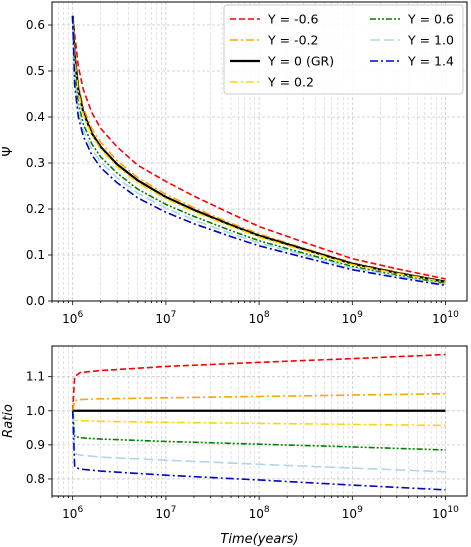 This screenshot has width=471, height=547. Describe the element at coordinates (35, 117) in the screenshot. I see `y-tick-label: 0.4` at that location.